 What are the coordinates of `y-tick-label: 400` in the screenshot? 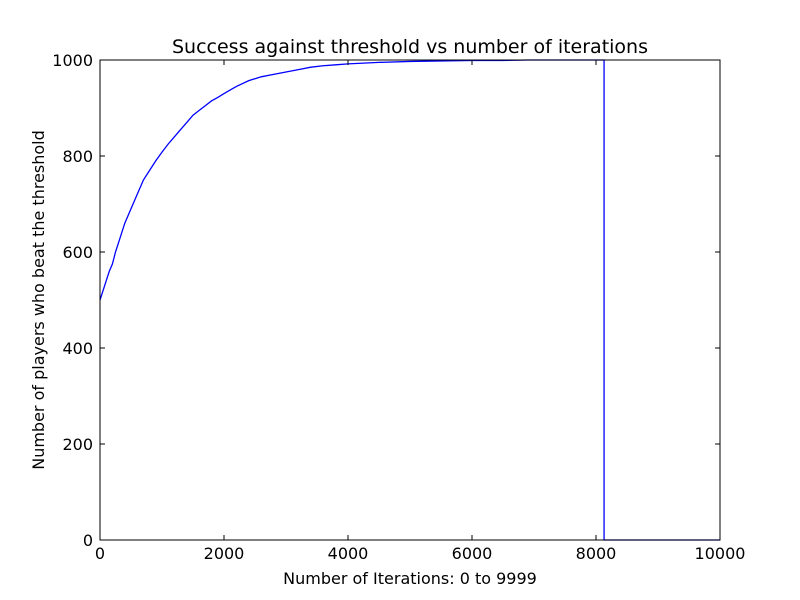 It's located at (77, 348).